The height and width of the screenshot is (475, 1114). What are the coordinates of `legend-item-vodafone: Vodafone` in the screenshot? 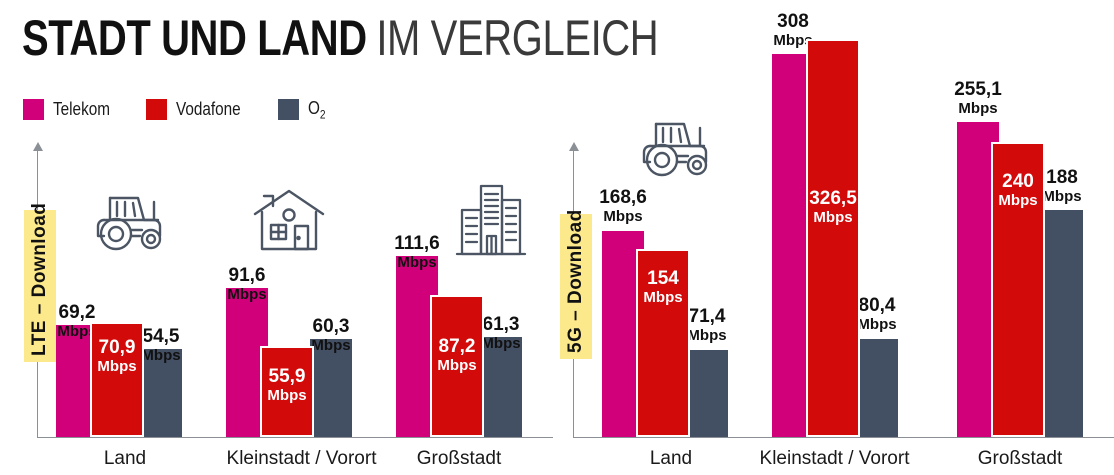 It's located at (199, 110).